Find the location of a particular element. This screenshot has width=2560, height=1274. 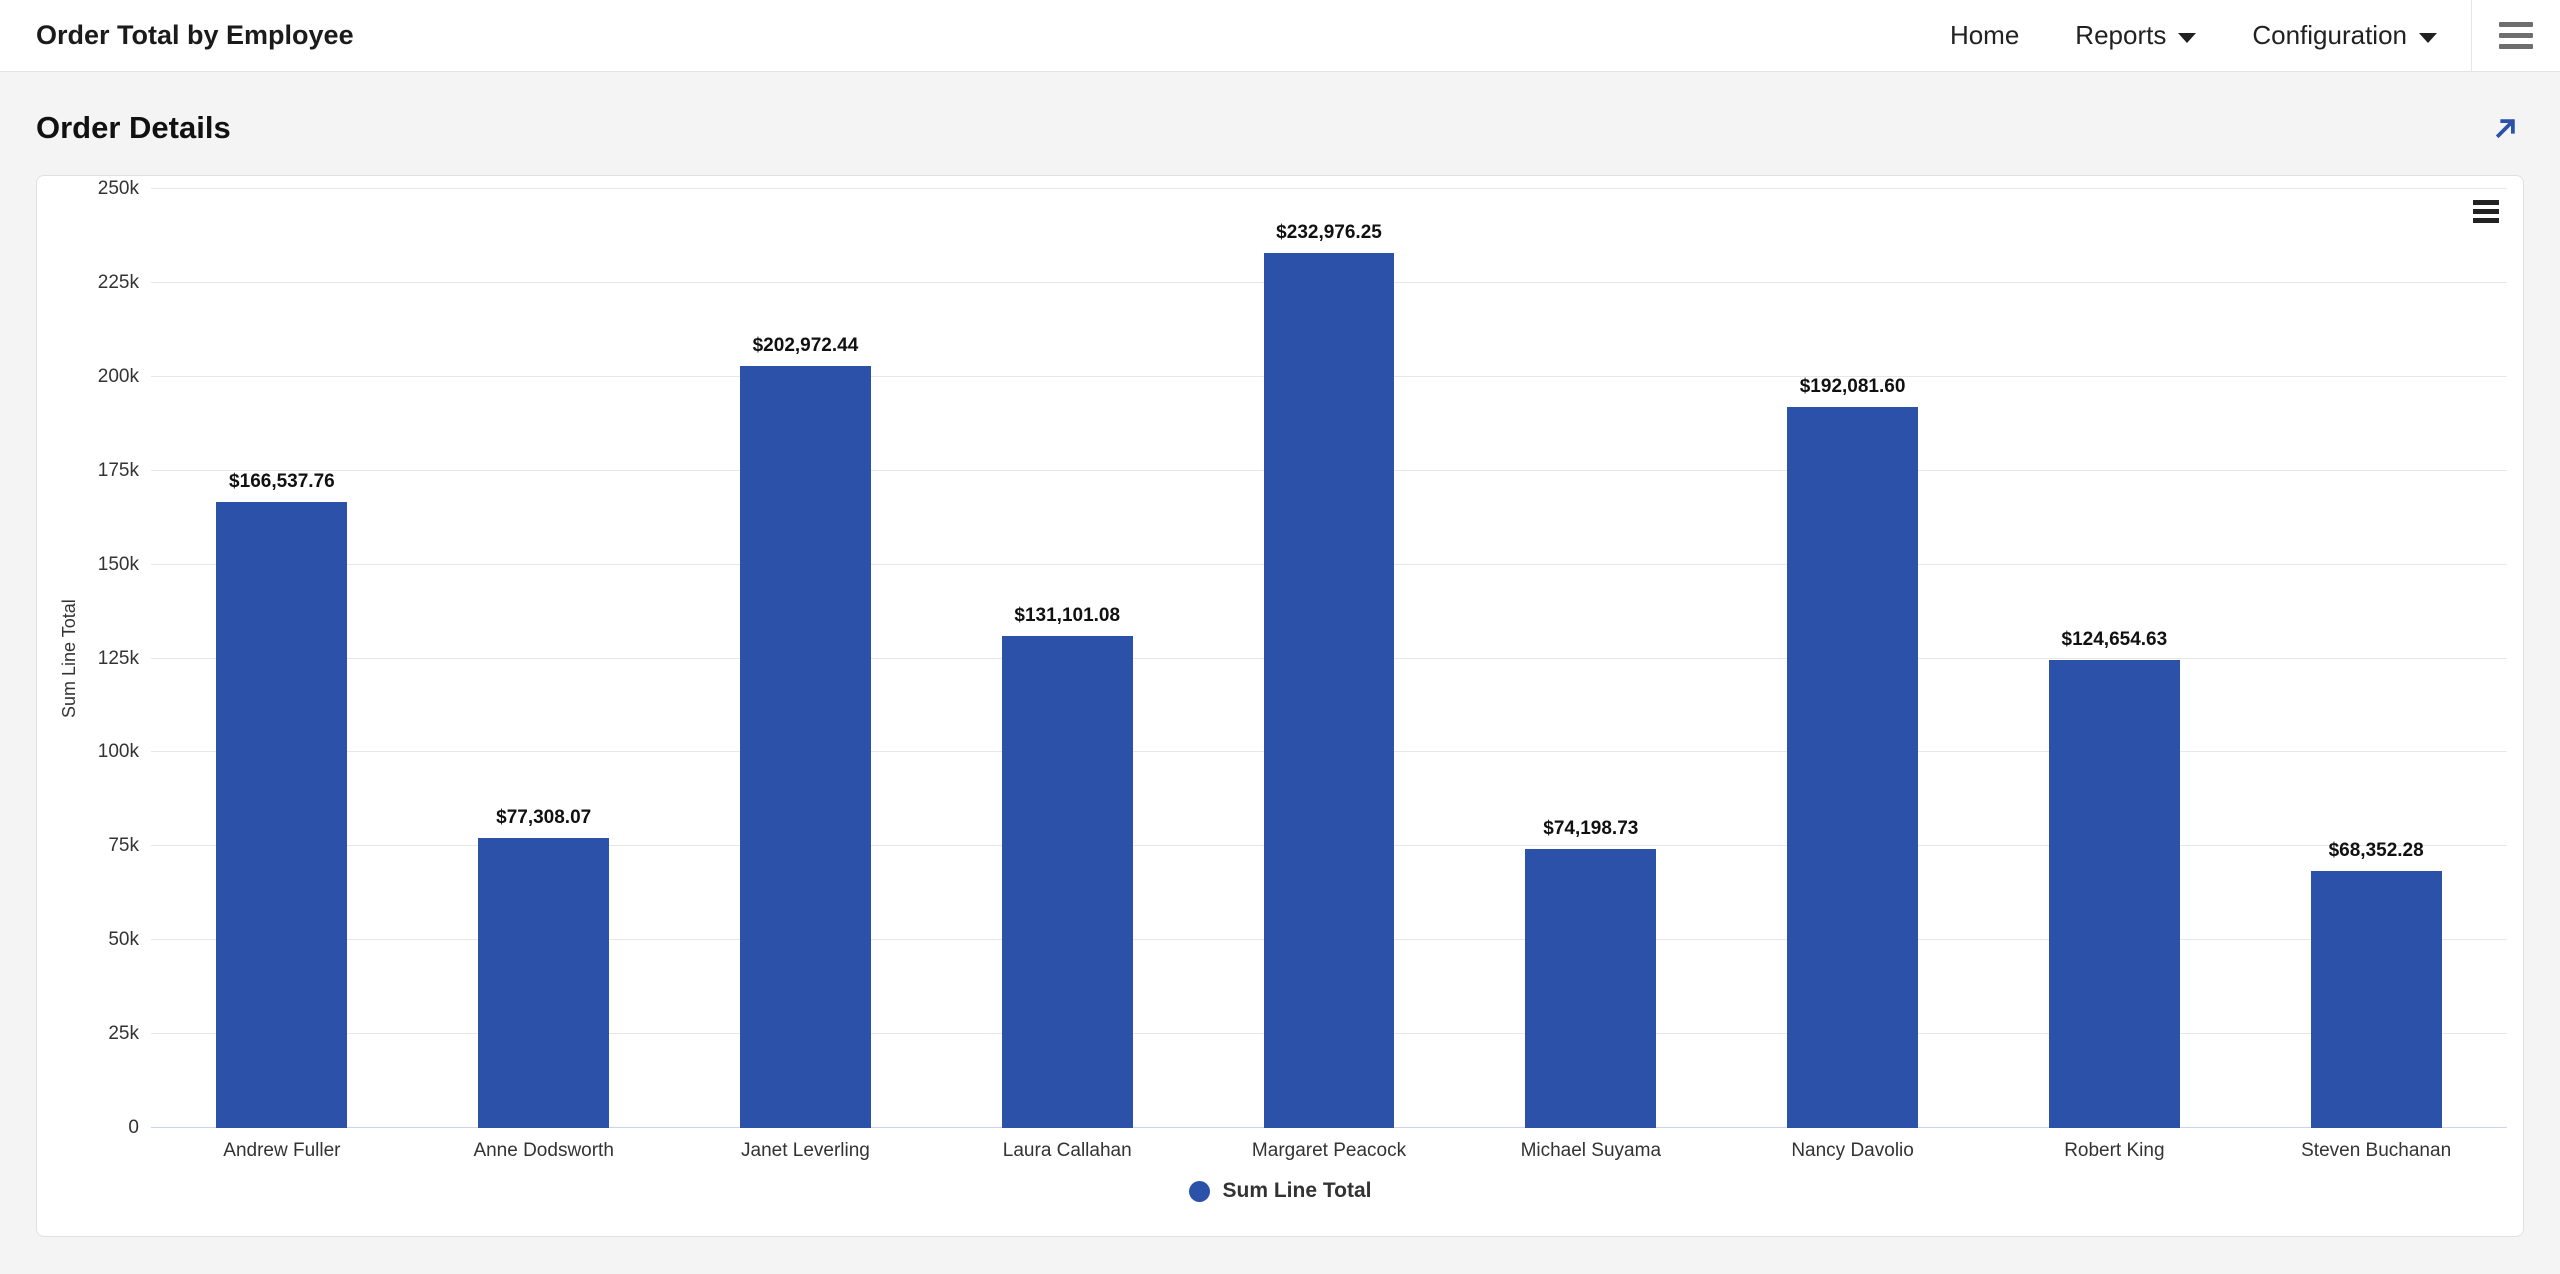

section-header: Order Details is located at coordinates (1280, 128).